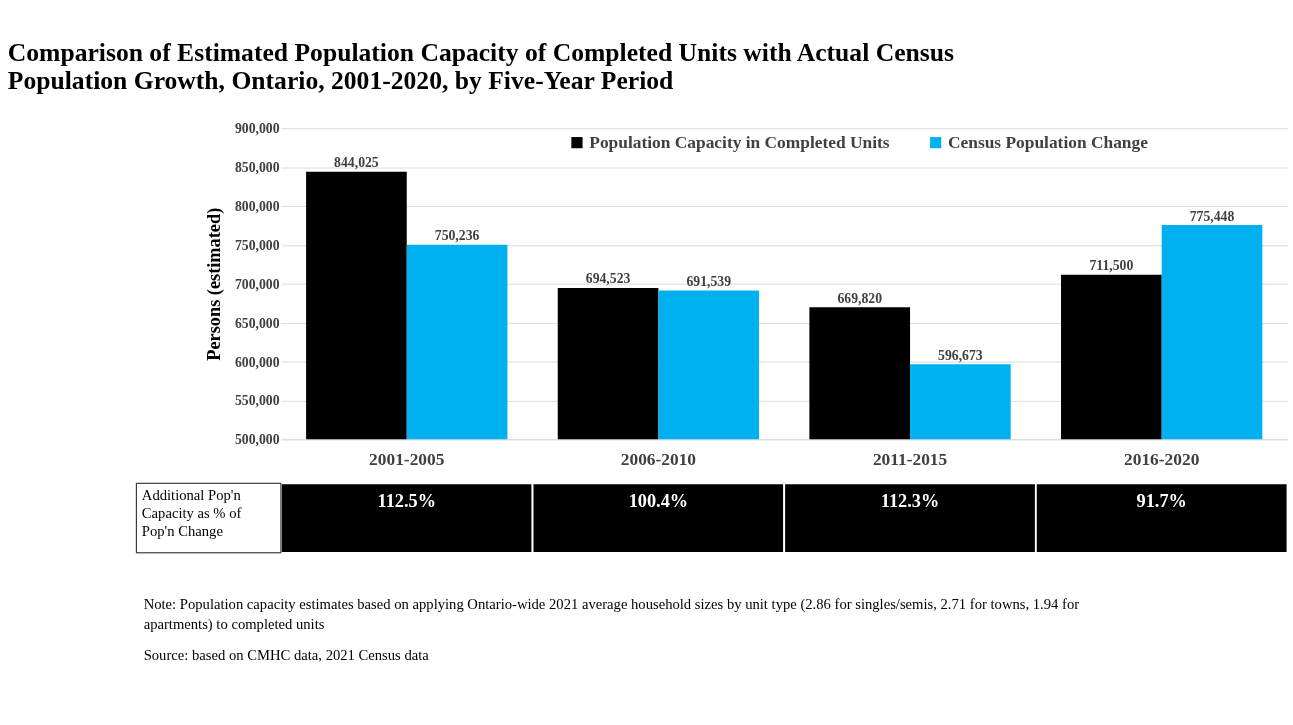 The image size is (1293, 725). I want to click on text: 669,820, so click(860, 298).